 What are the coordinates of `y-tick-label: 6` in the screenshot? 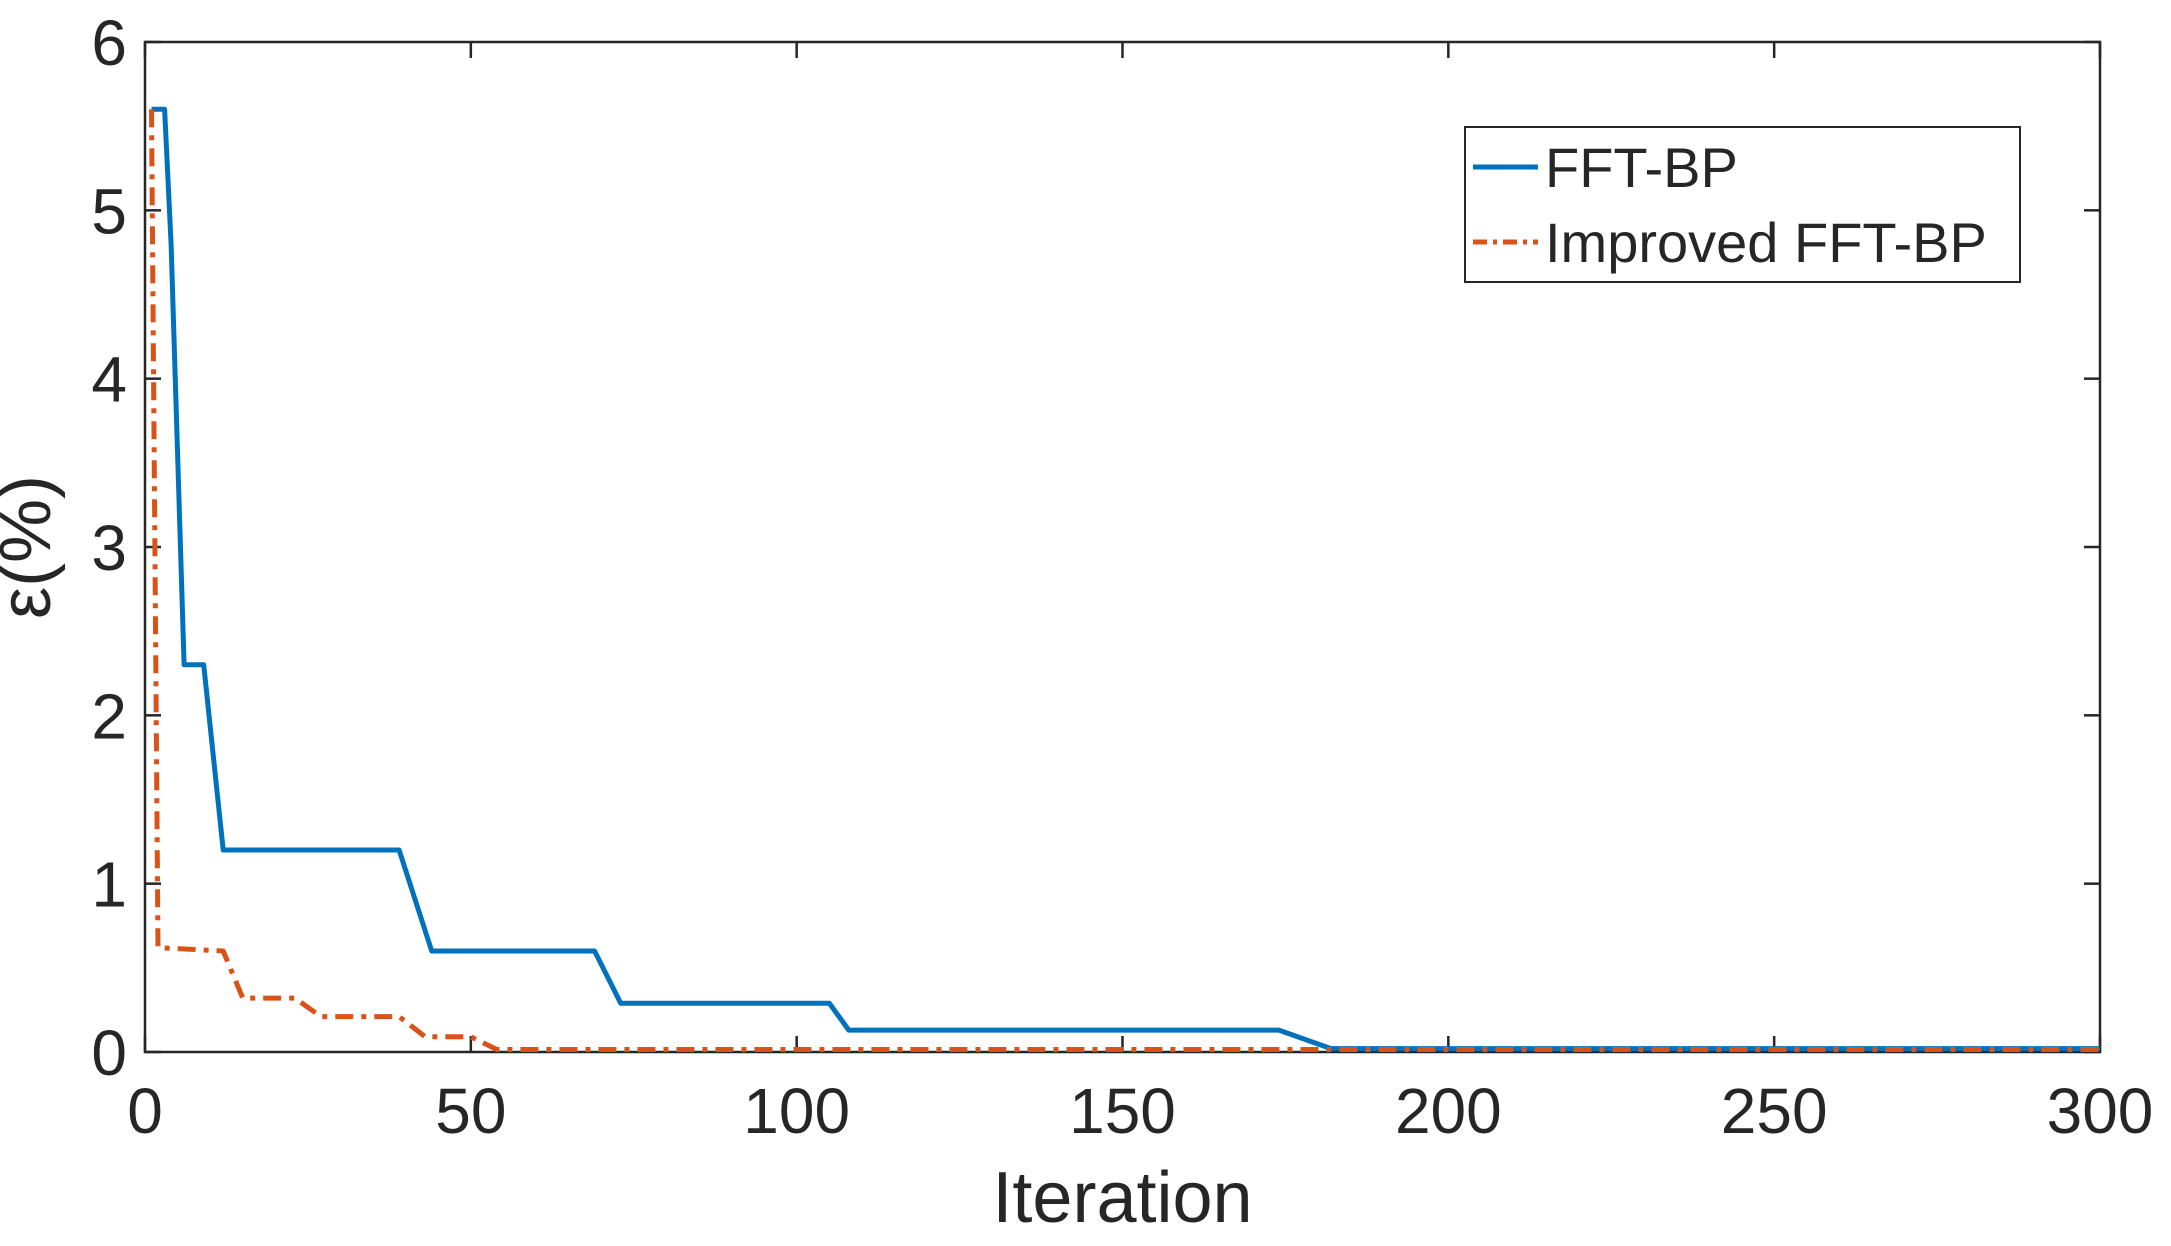 It's located at (109, 43).